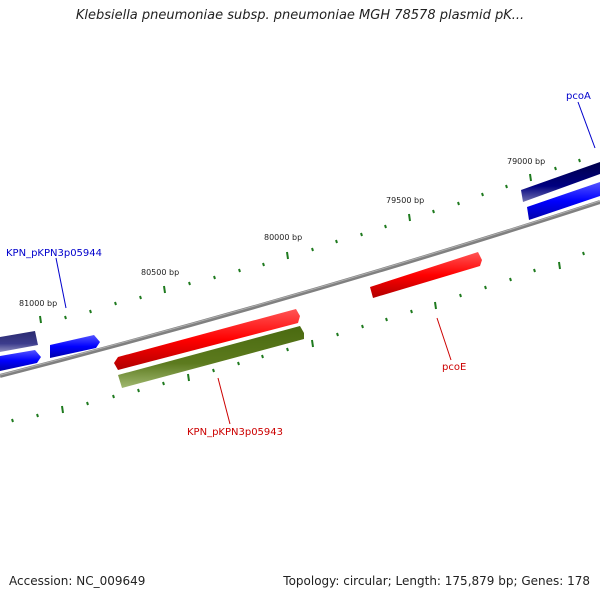 This screenshot has width=600, height=600. Describe the element at coordinates (61, 283) in the screenshot. I see `KPN_pKPN3p05944-leader-line` at that location.